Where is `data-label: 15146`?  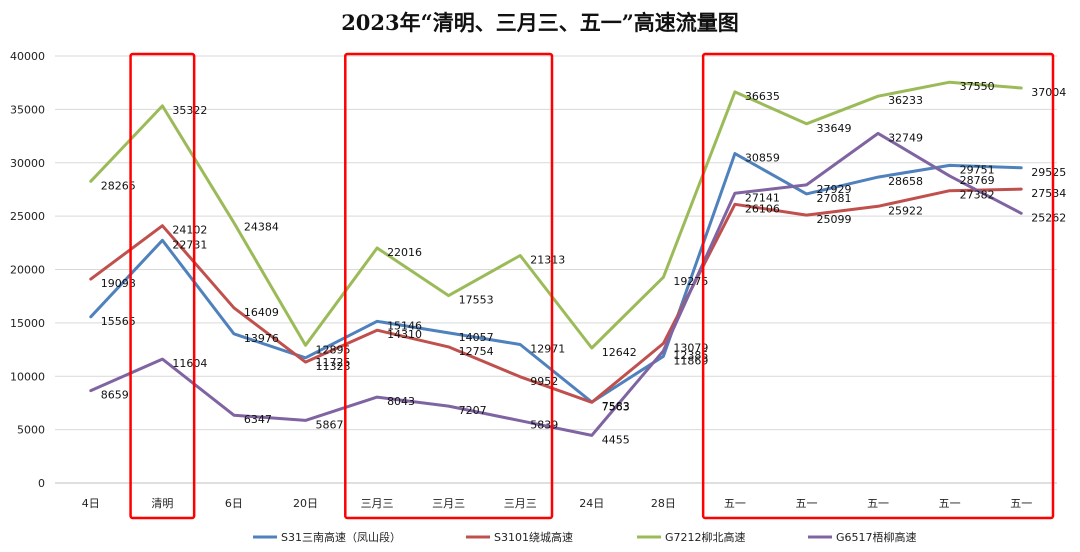
data-label: 15146 is located at coordinates (404, 325).